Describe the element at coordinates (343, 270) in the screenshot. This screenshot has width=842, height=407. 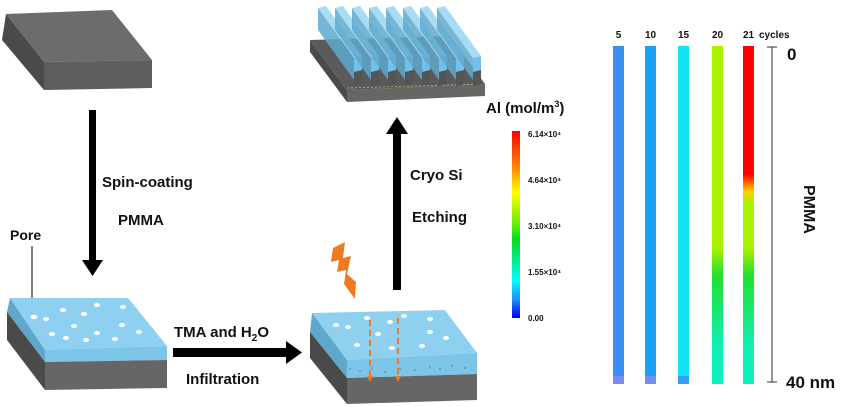
I see `lightning-icon` at that location.